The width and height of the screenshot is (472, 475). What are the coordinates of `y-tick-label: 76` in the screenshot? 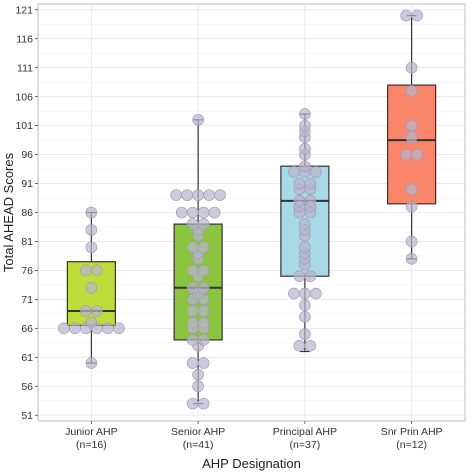 It's located at (27, 271).